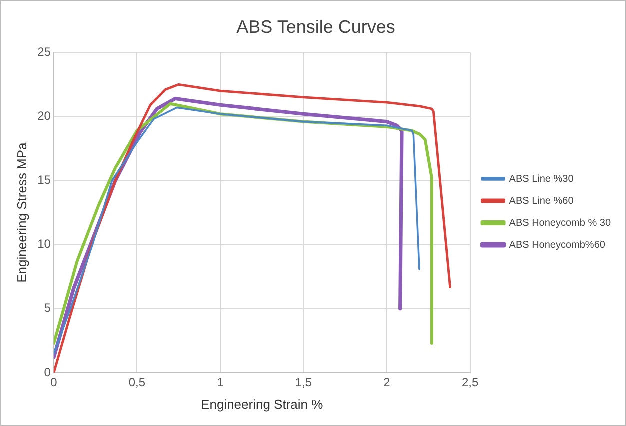 The height and width of the screenshot is (426, 626). Describe the element at coordinates (137, 383) in the screenshot. I see `x-tick-label: 0,5` at that location.